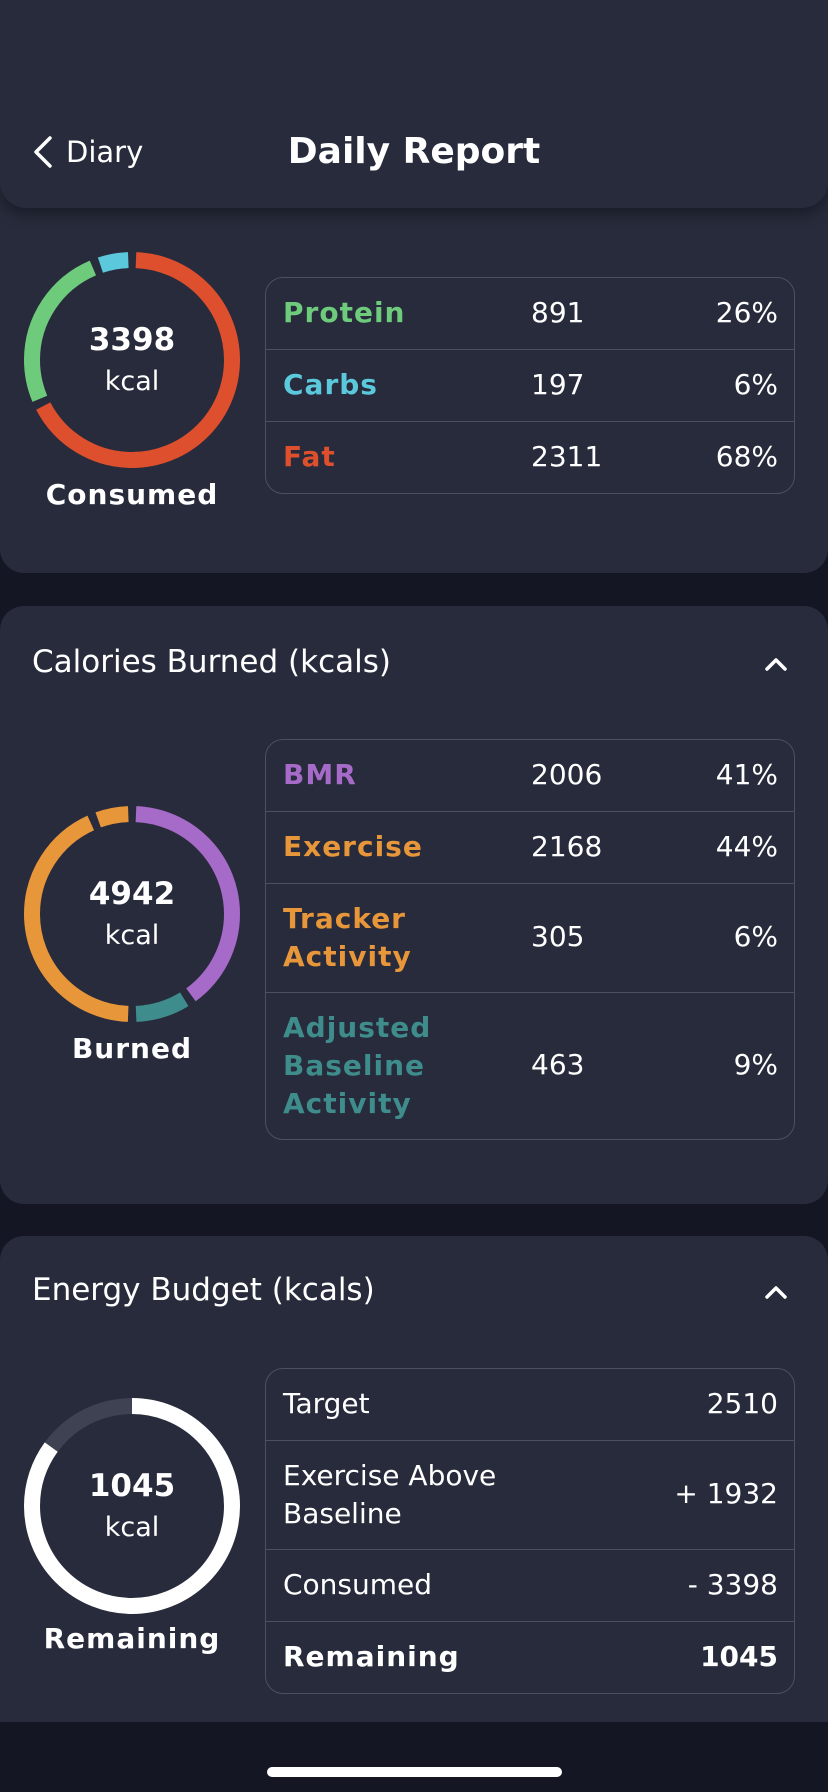 The width and height of the screenshot is (828, 1792). I want to click on section-title: Energy Budget (kcals), so click(203, 1290).